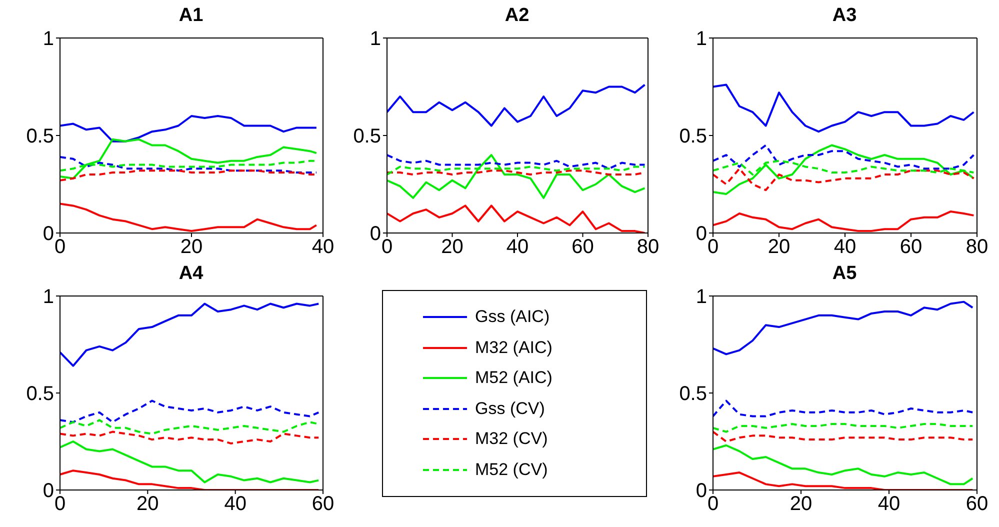 Image resolution: width=999 pixels, height=527 pixels. I want to click on chart-title: A2, so click(517, 16).